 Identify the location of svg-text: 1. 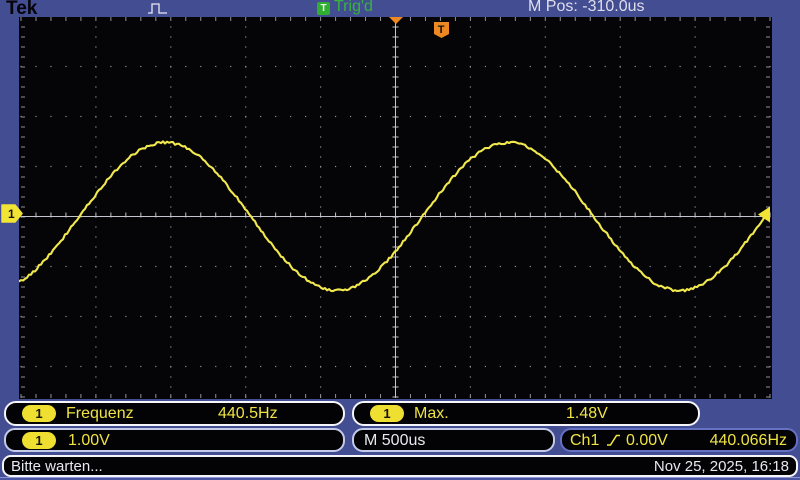
(11, 214).